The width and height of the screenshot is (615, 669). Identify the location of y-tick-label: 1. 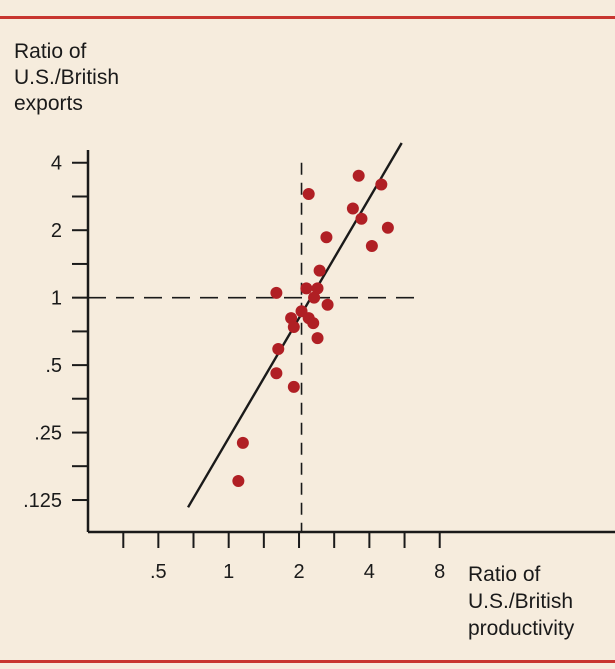
(56, 299).